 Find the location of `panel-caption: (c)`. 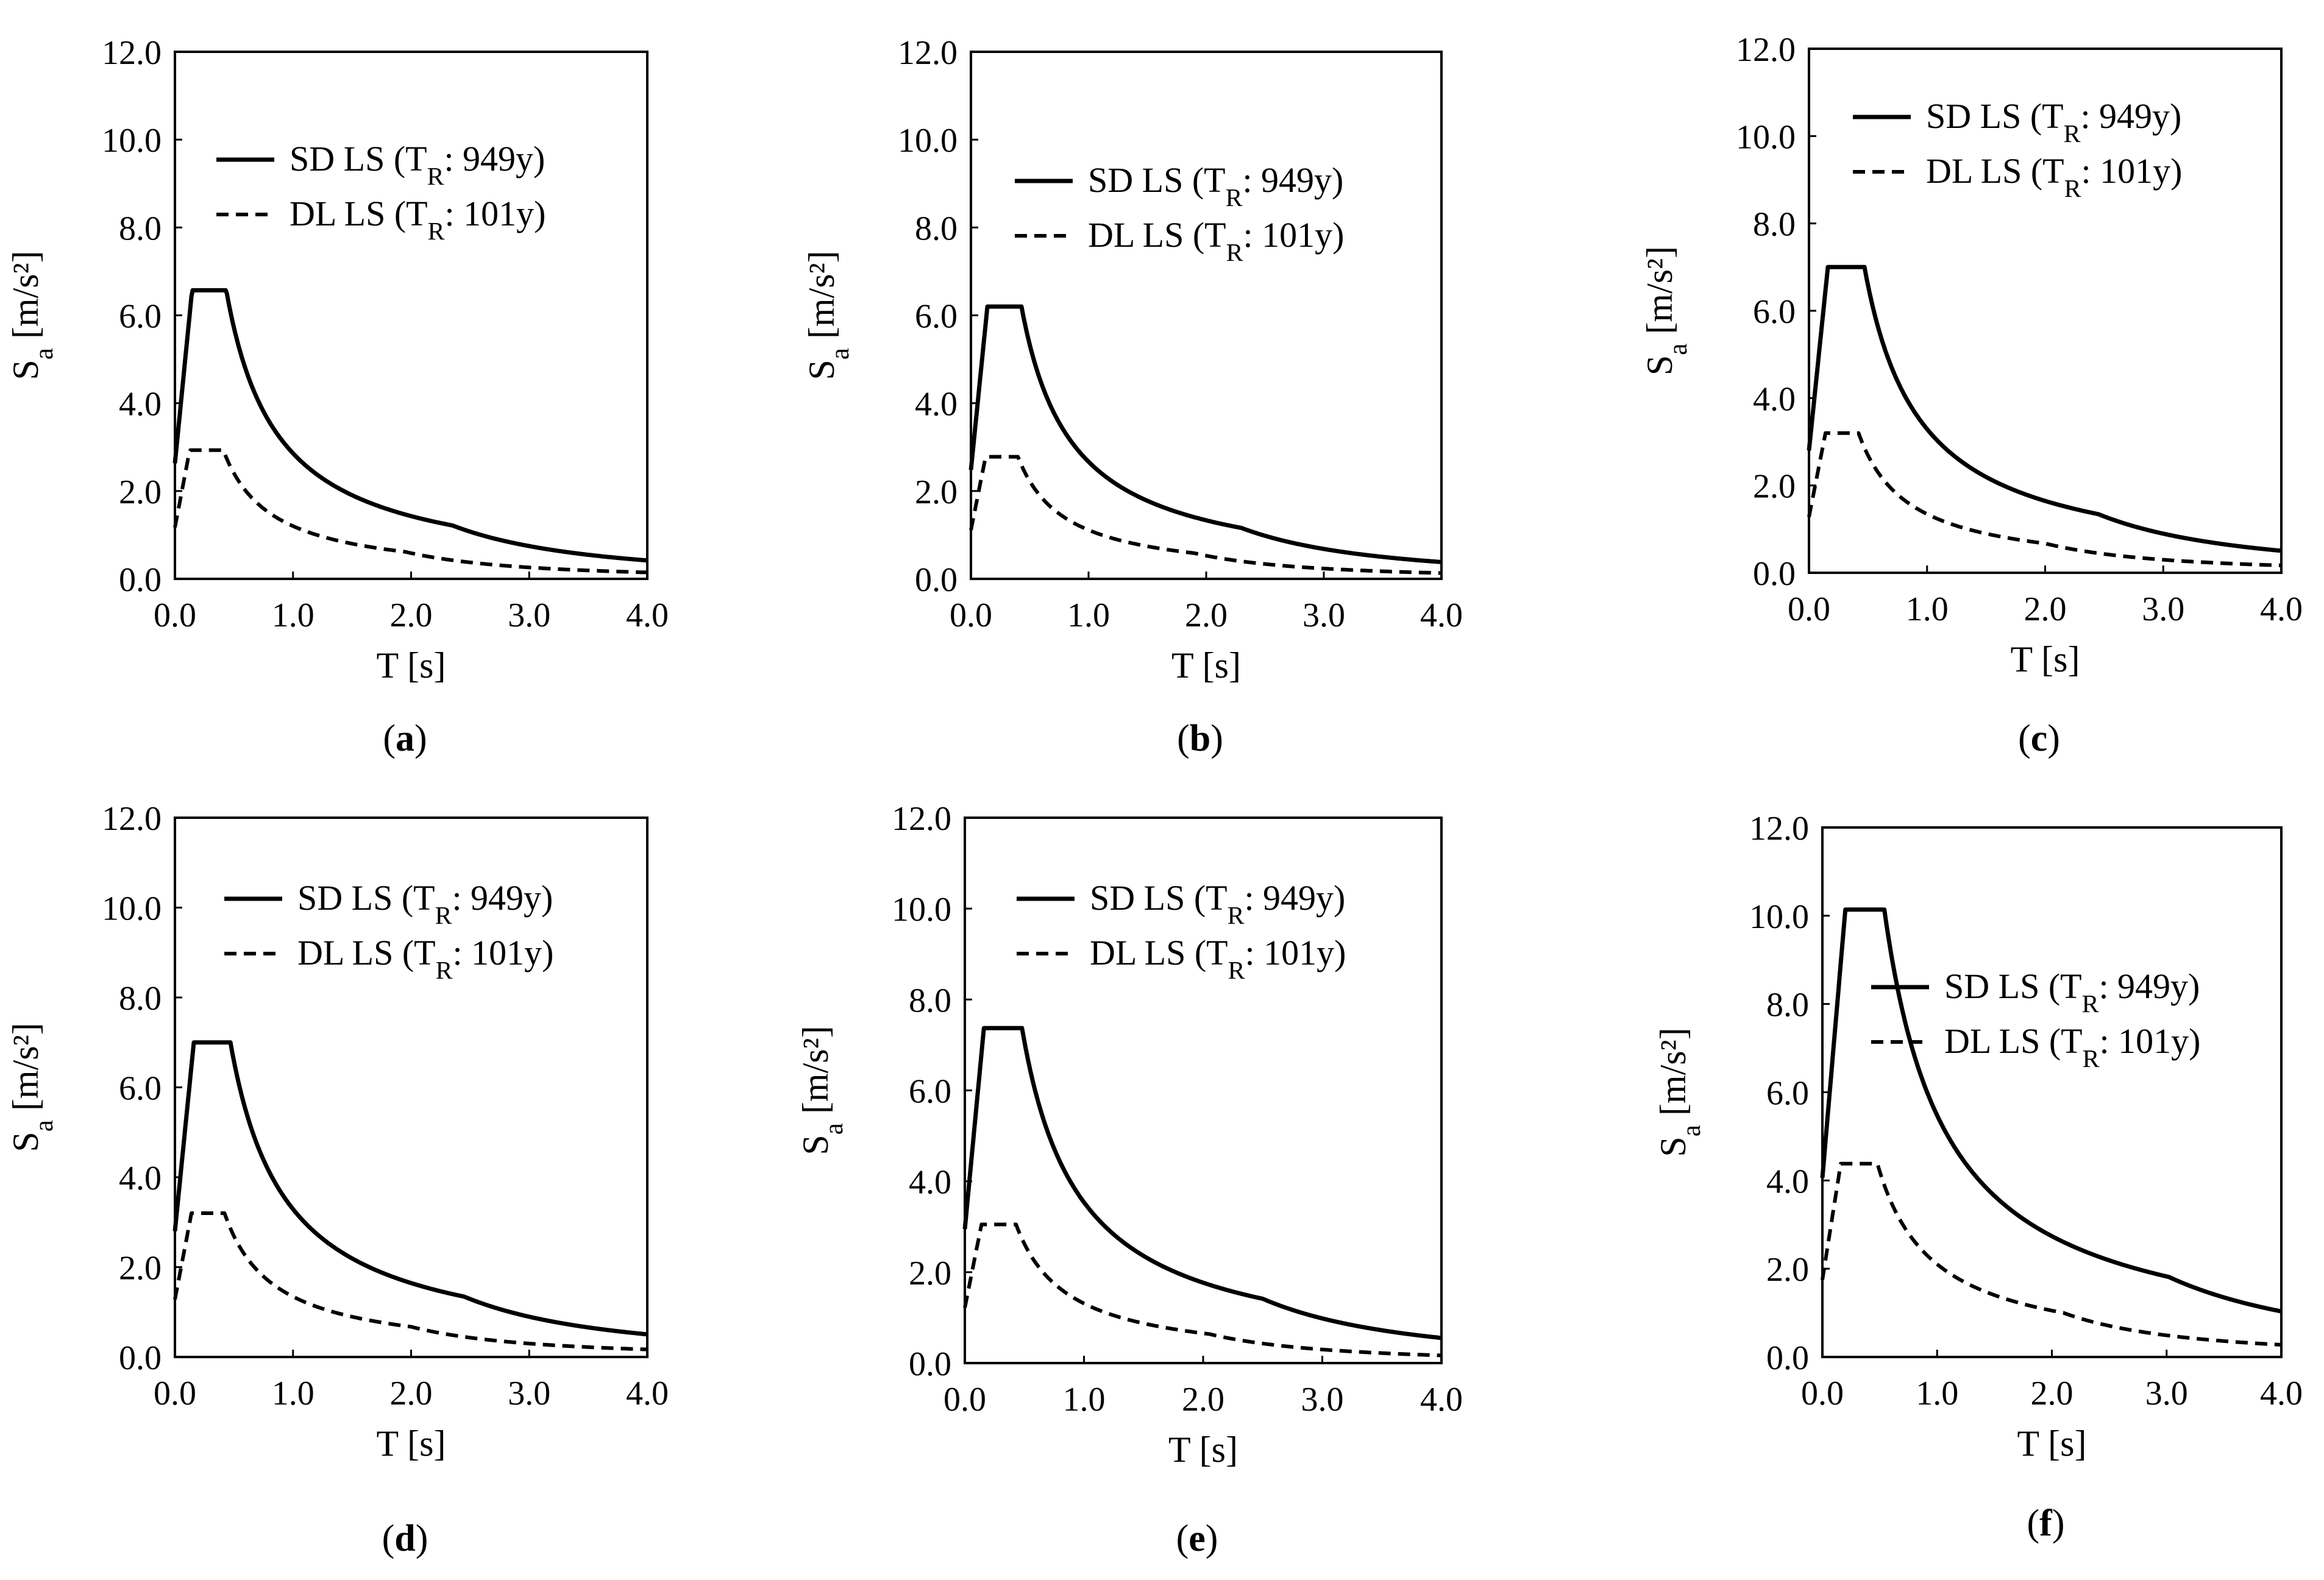

panel-caption: (c) is located at coordinates (2039, 738).